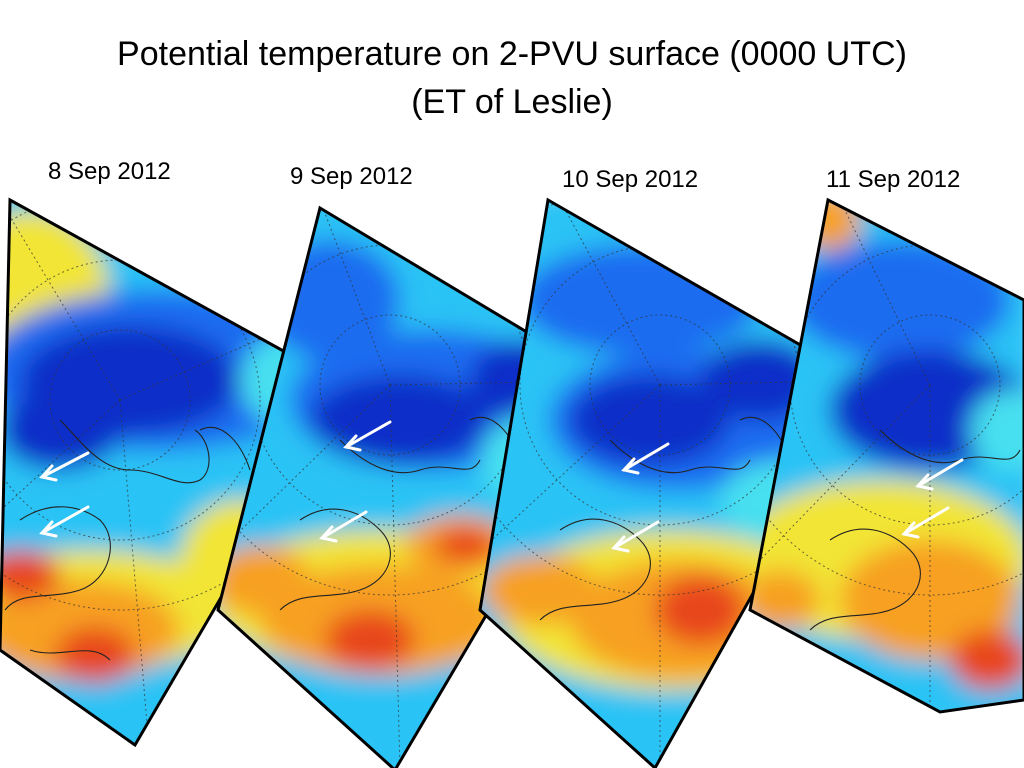 Image resolution: width=1024 pixels, height=768 pixels. What do you see at coordinates (512, 102) in the screenshot?
I see `title-line-2: (ET of Leslie)` at bounding box center [512, 102].